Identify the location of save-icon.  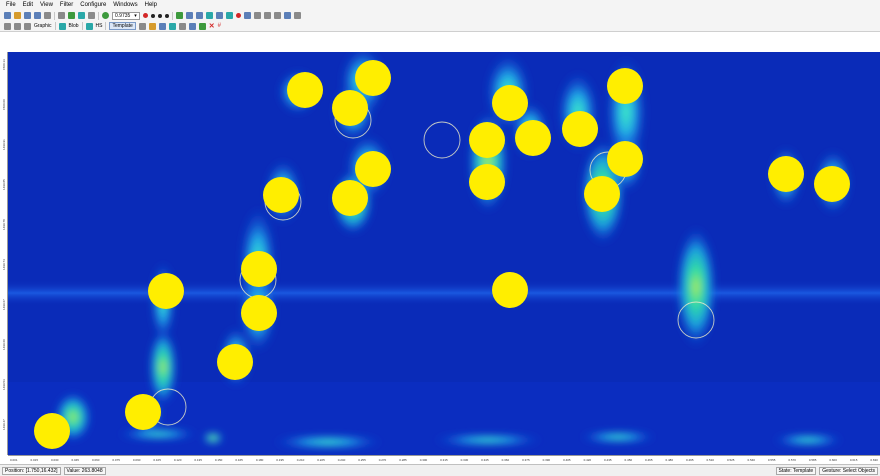
(27, 15).